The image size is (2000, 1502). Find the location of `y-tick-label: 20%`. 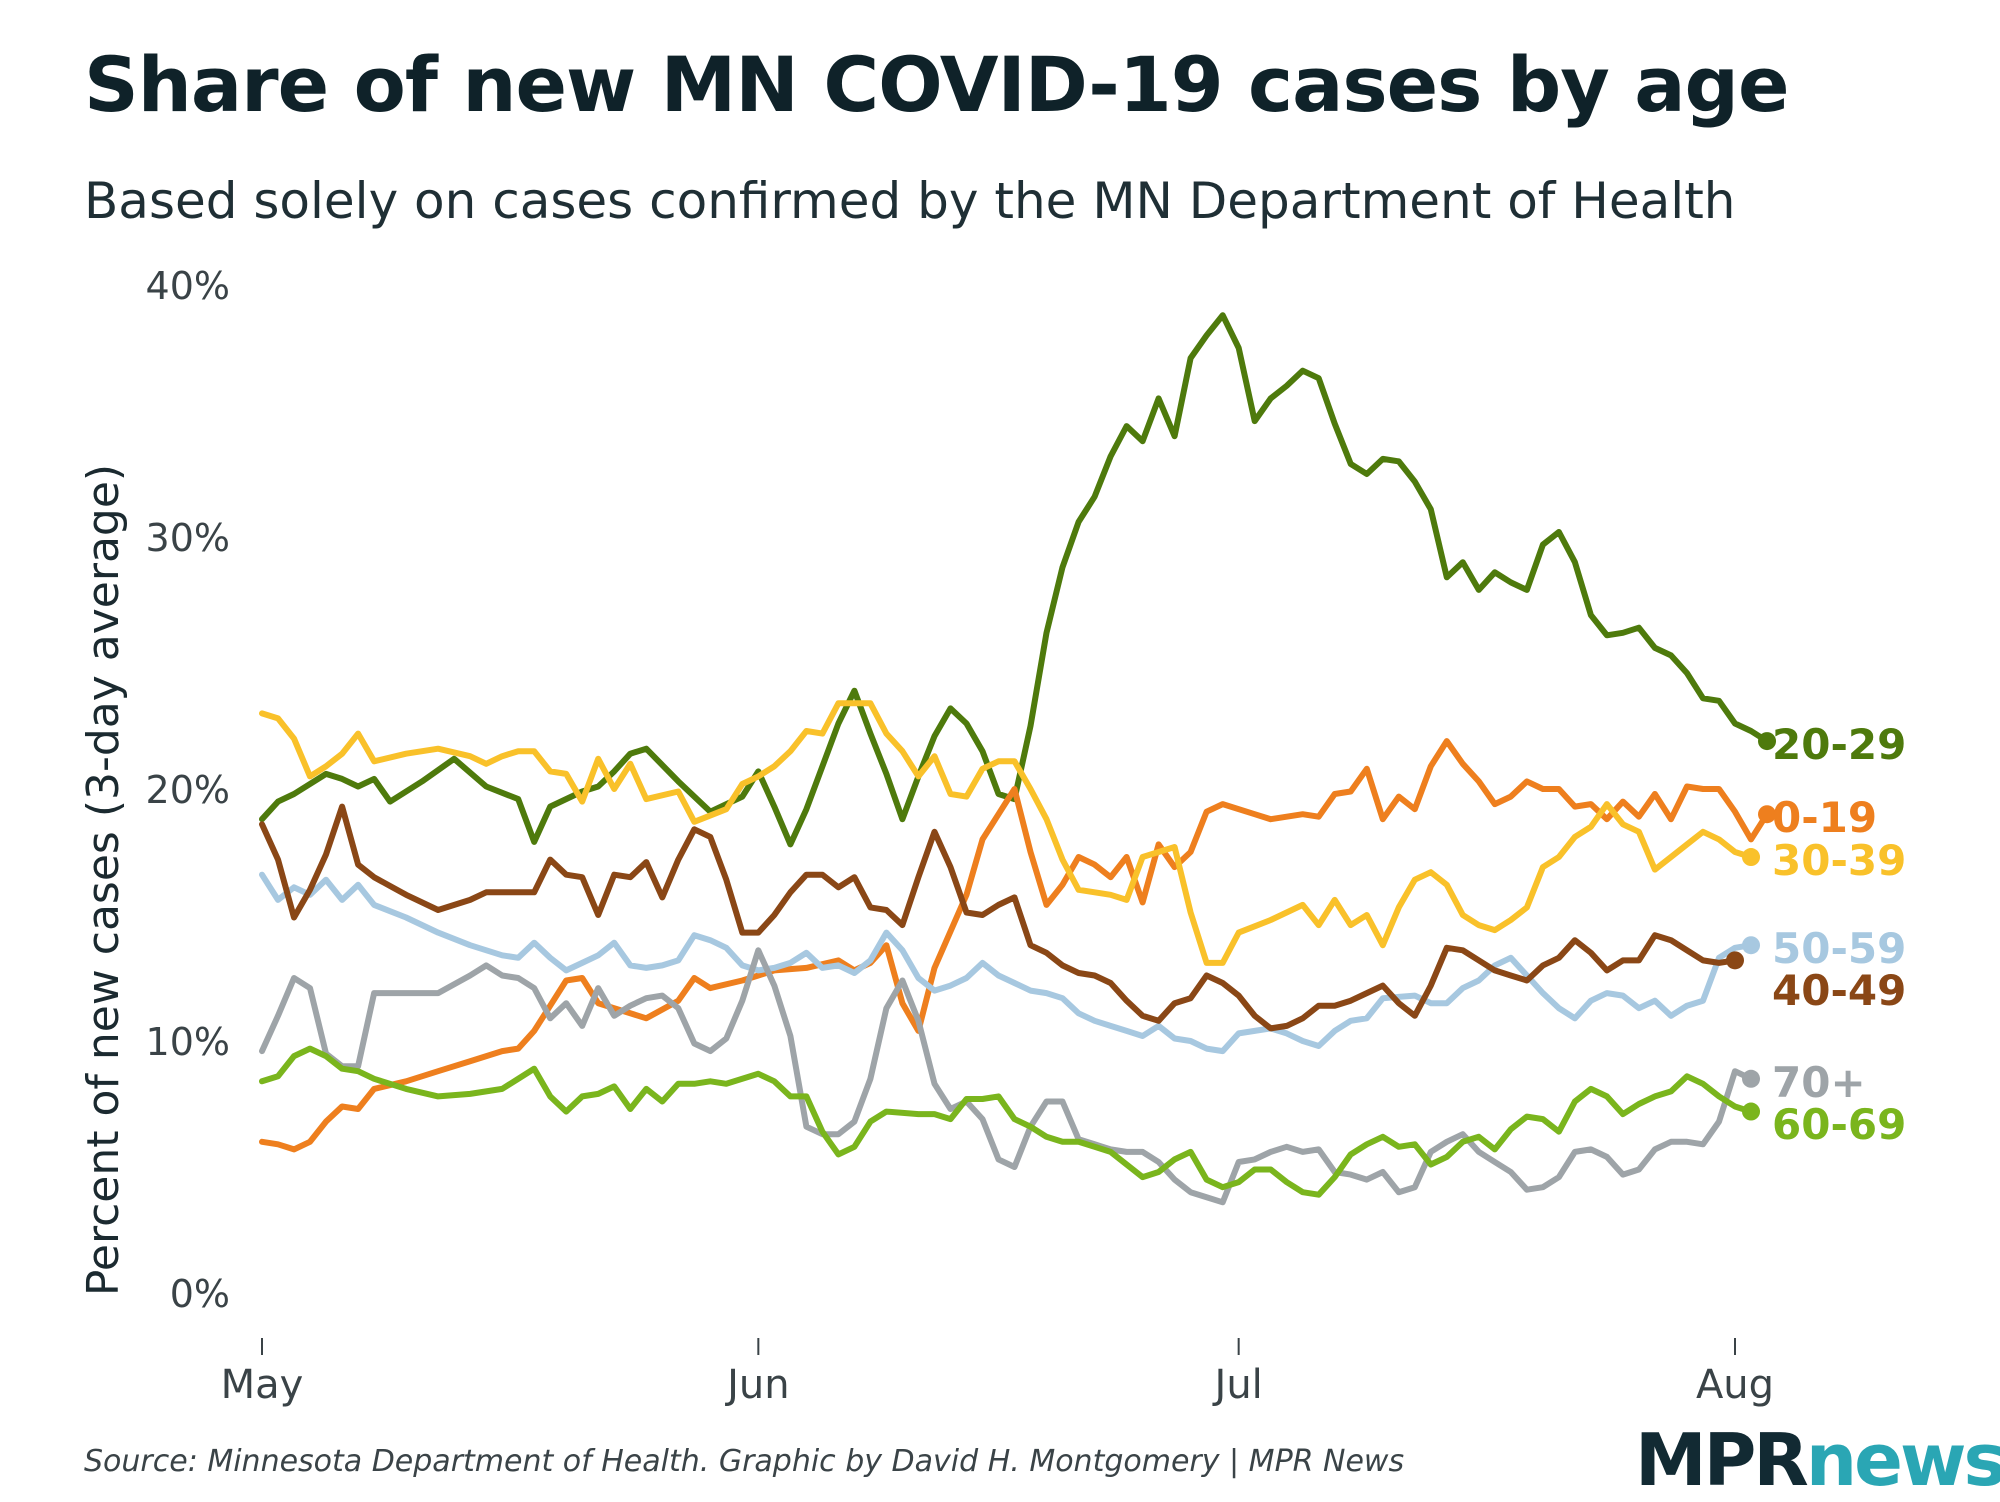

y-tick-label: 20% is located at coordinates (188, 790).